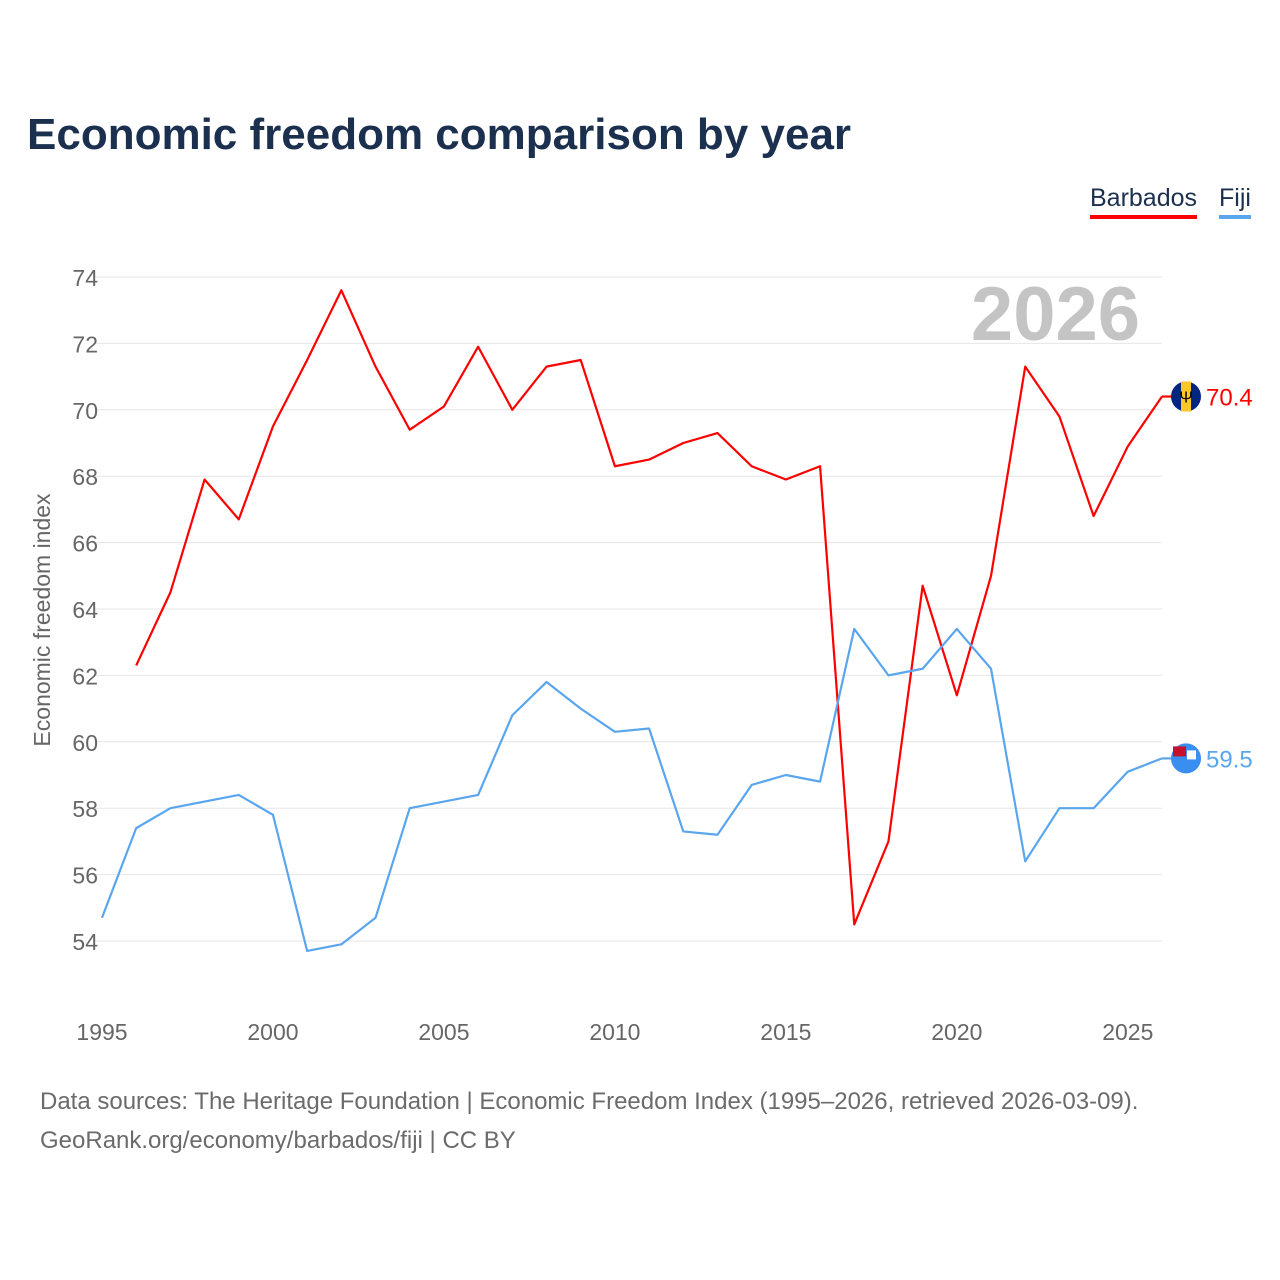 The image size is (1280, 1280). Describe the element at coordinates (785, 1032) in the screenshot. I see `x-tick-label: 2015` at that location.